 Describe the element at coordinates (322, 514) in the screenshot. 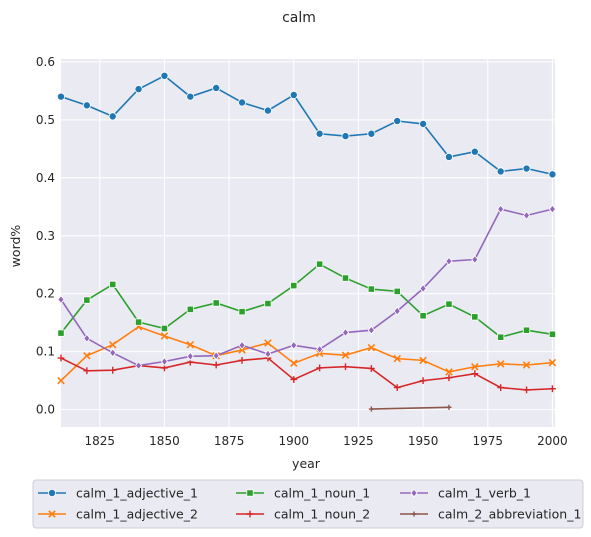

I see `legend-label: calm_1_noun_2` at that location.